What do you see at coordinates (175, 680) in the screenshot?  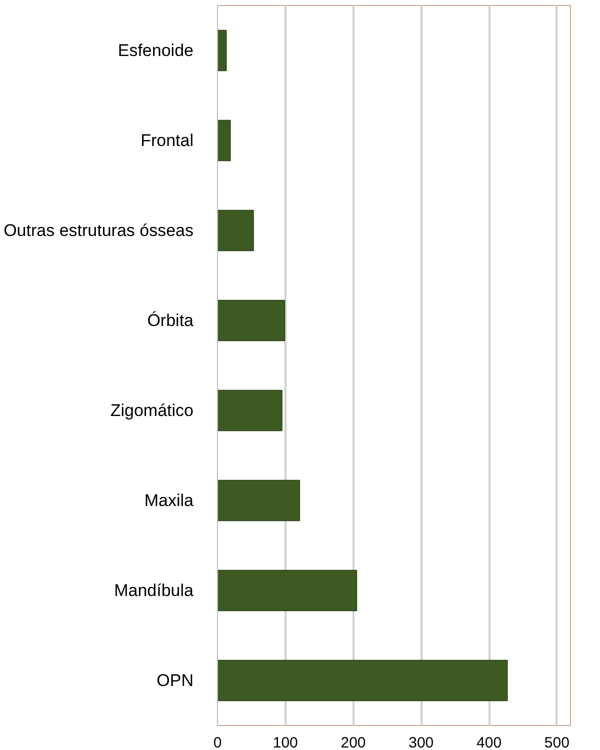 I see `y-tick-label: OPN` at bounding box center [175, 680].